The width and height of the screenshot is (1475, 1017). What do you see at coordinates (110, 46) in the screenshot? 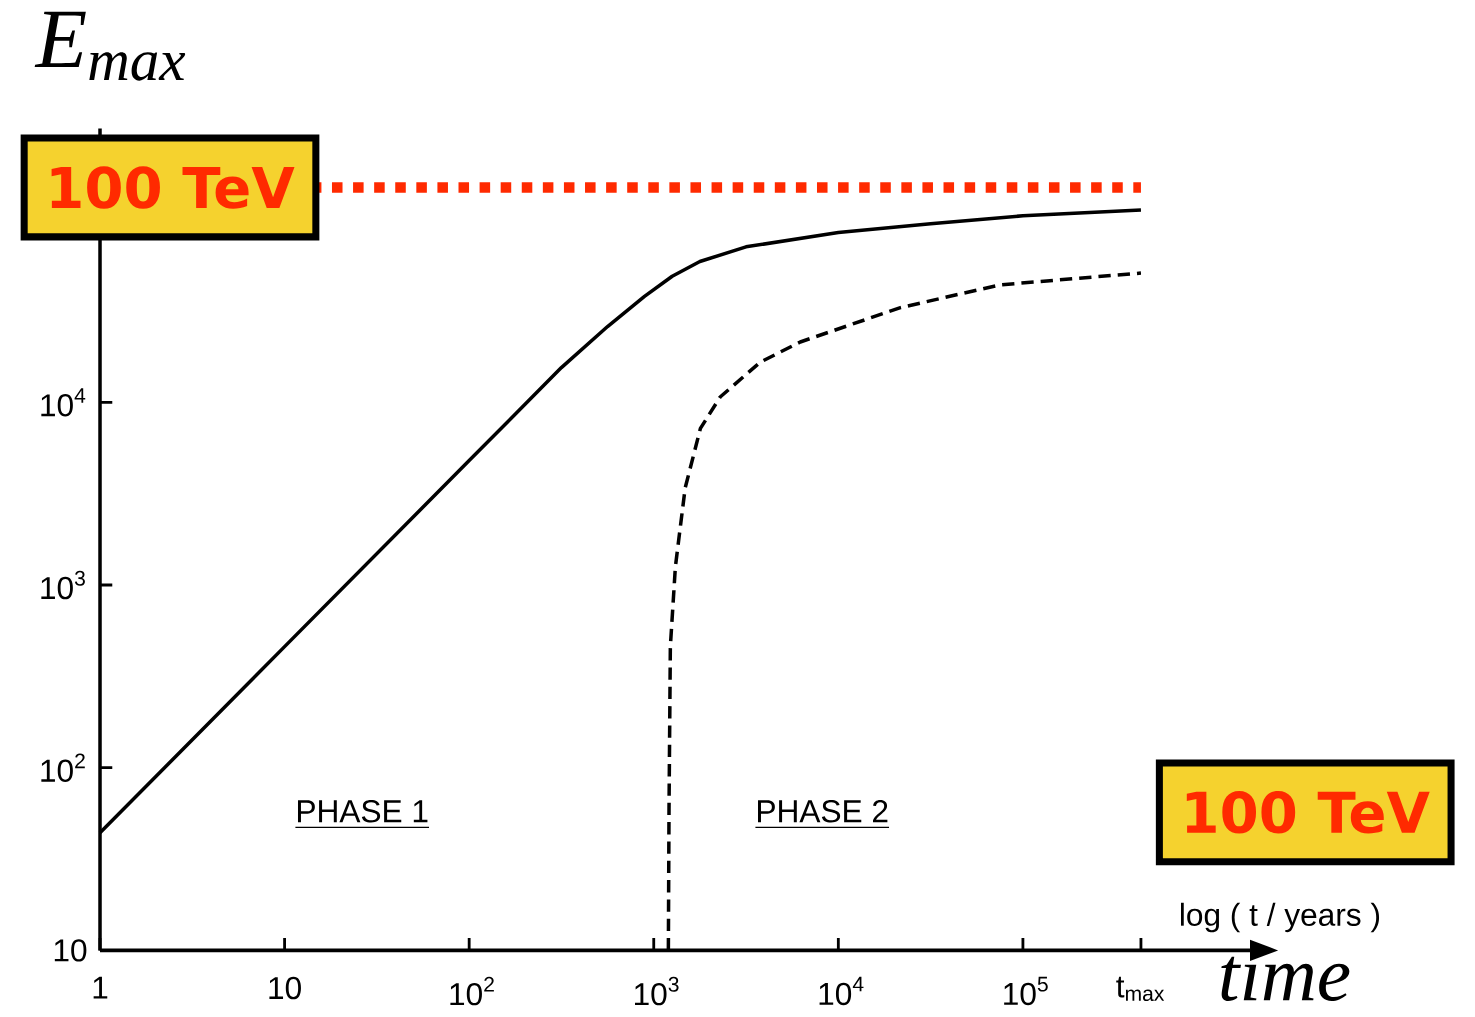
I see `y-axis-title: E$_{max}$` at bounding box center [110, 46].